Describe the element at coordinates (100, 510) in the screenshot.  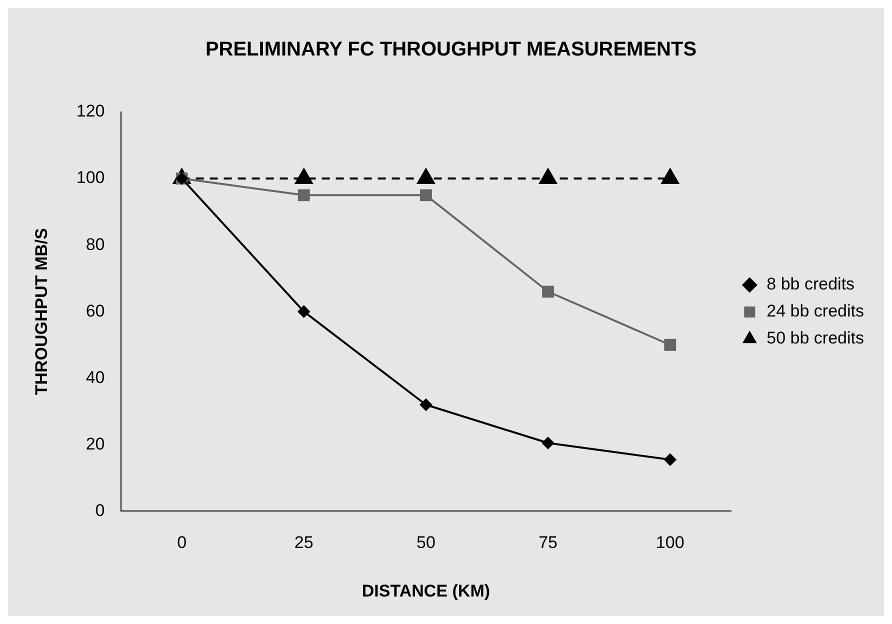
I see `y-tick-label: 0` at that location.